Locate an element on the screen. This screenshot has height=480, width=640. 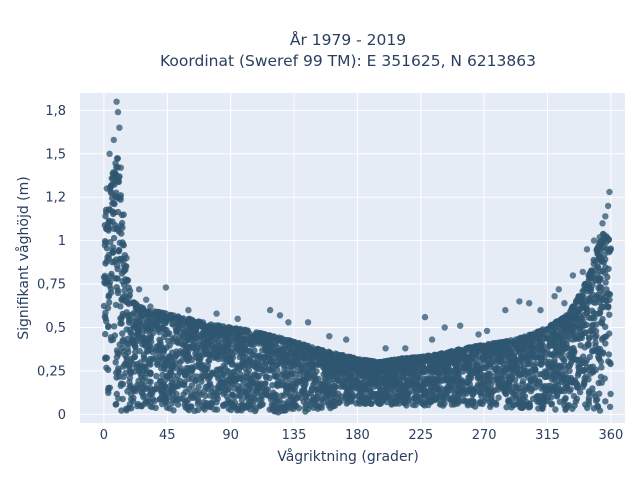
x-tick-label: 270 is located at coordinates (484, 435).